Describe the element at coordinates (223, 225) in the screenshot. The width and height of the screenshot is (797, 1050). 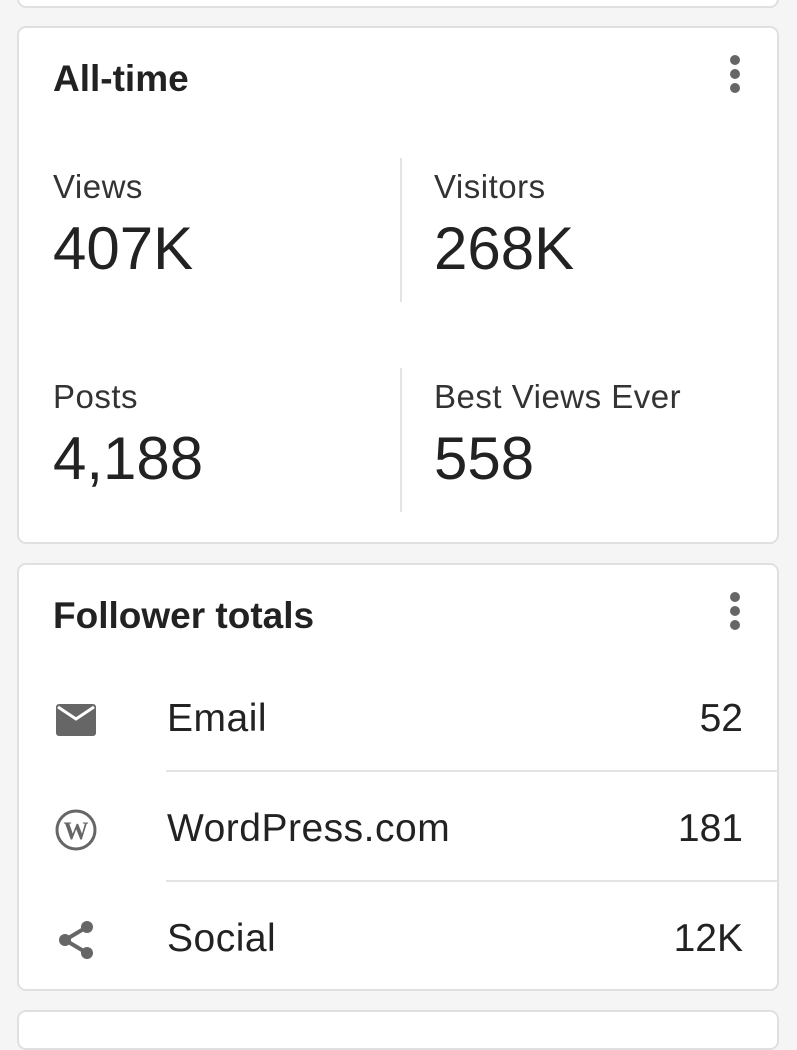
I see `stat-views: Views 407K` at that location.